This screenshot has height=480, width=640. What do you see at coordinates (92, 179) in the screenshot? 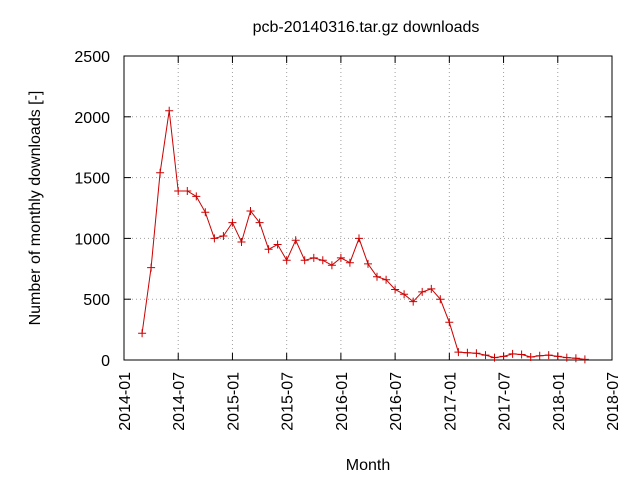
I see `y-tick-label: 1500` at bounding box center [92, 179].